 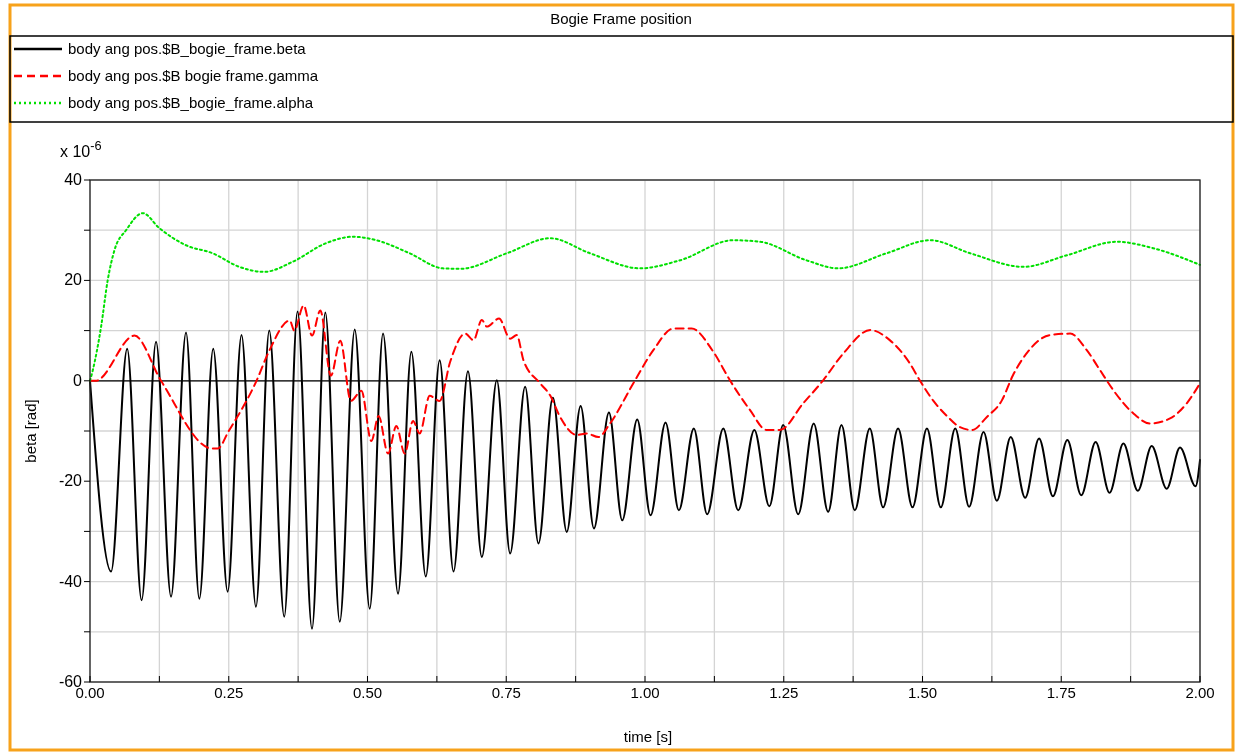 What do you see at coordinates (191, 102) in the screenshot?
I see `legend-label: body ang pos.$B_bogie_frame.alpha` at bounding box center [191, 102].